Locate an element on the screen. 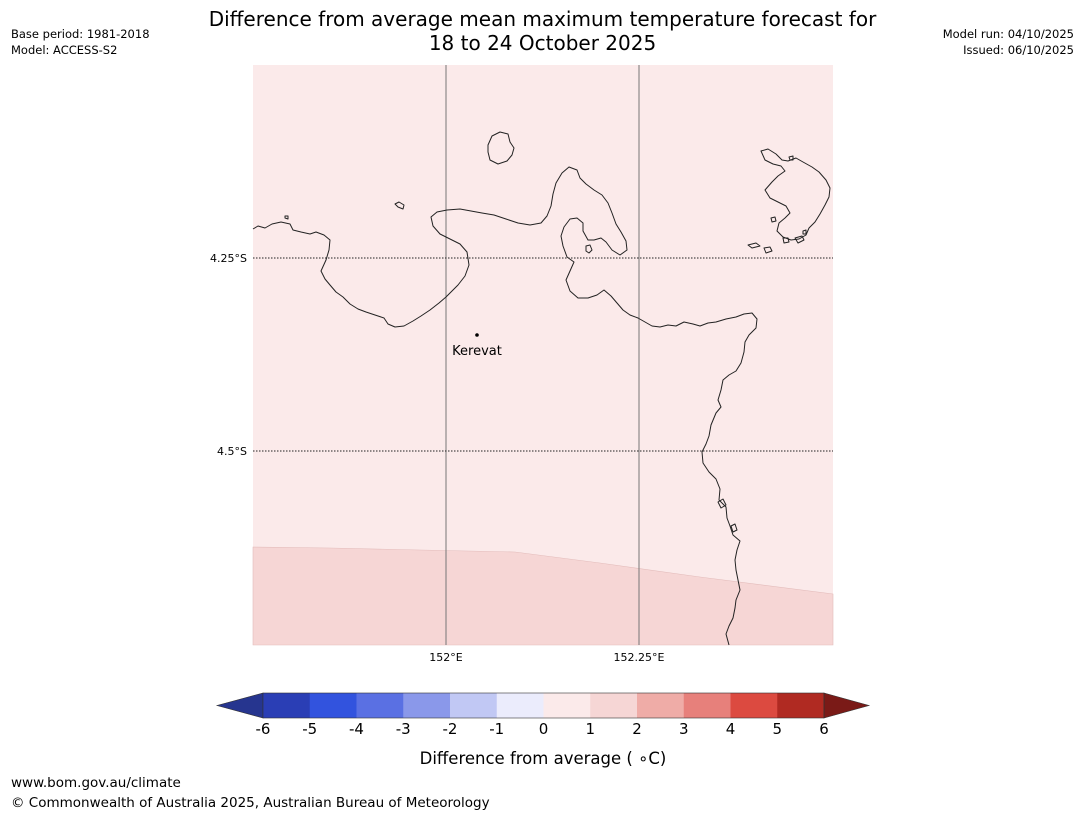  colorbar-extend-low is located at coordinates (239, 705).